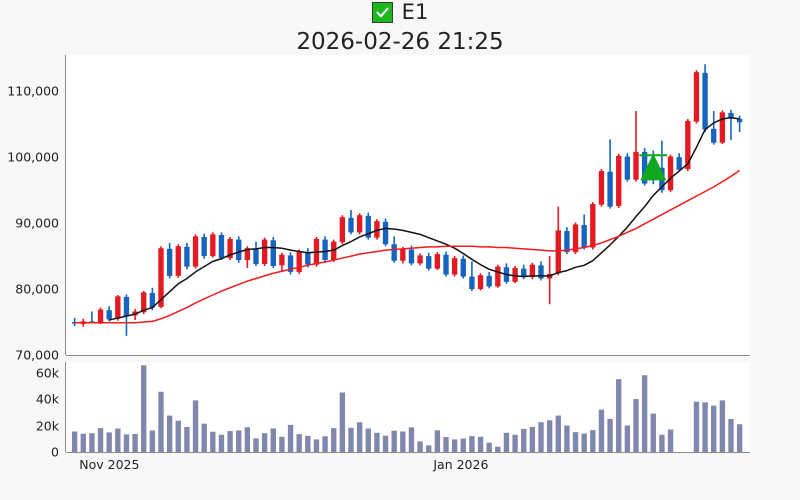  I want to click on x-tick-label: Nov 2025, so click(109, 464).